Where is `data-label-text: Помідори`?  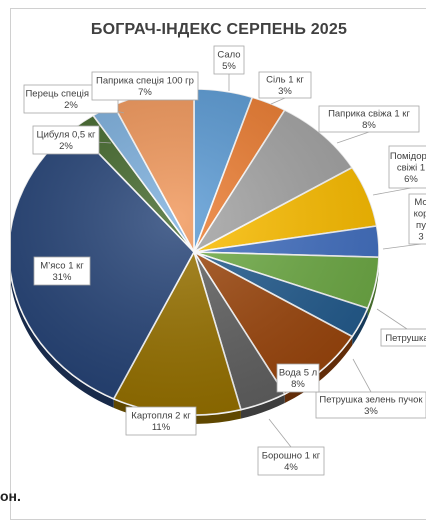
data-label-text: Помідори is located at coordinates (408, 156).